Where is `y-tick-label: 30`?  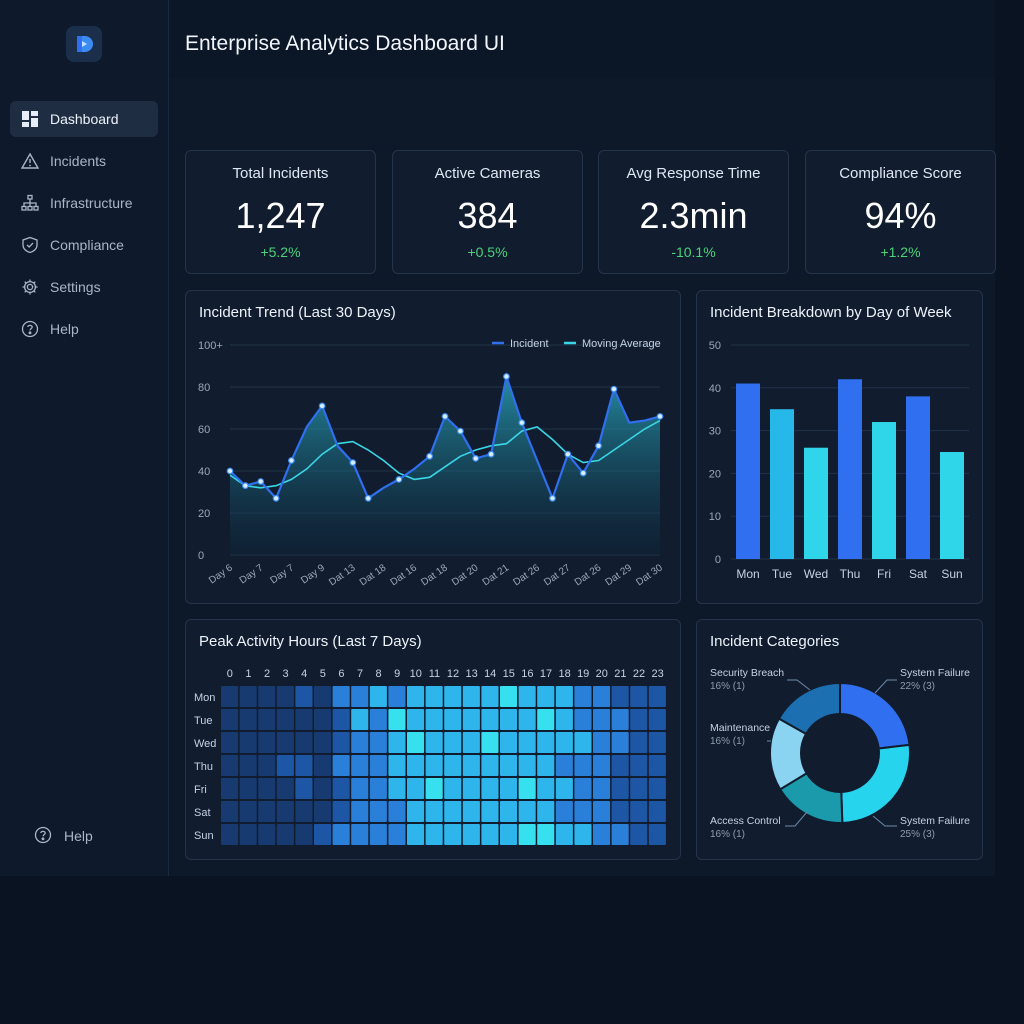
y-tick-label: 30 is located at coordinates (715, 432).